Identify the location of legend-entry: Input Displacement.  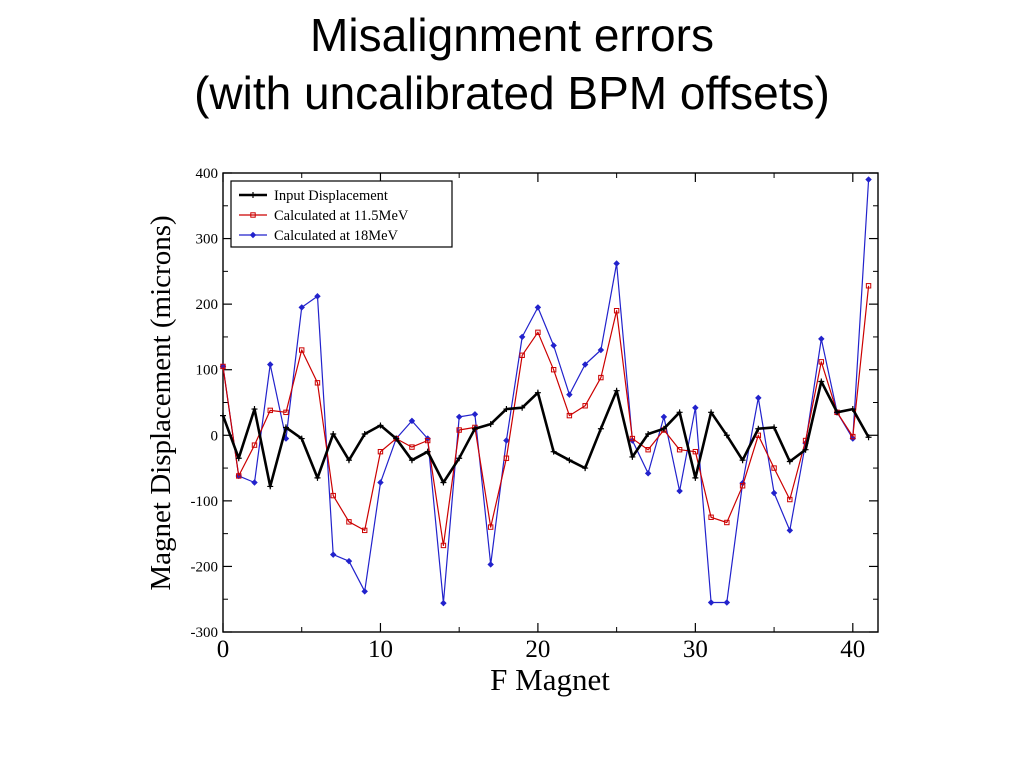
(313, 196).